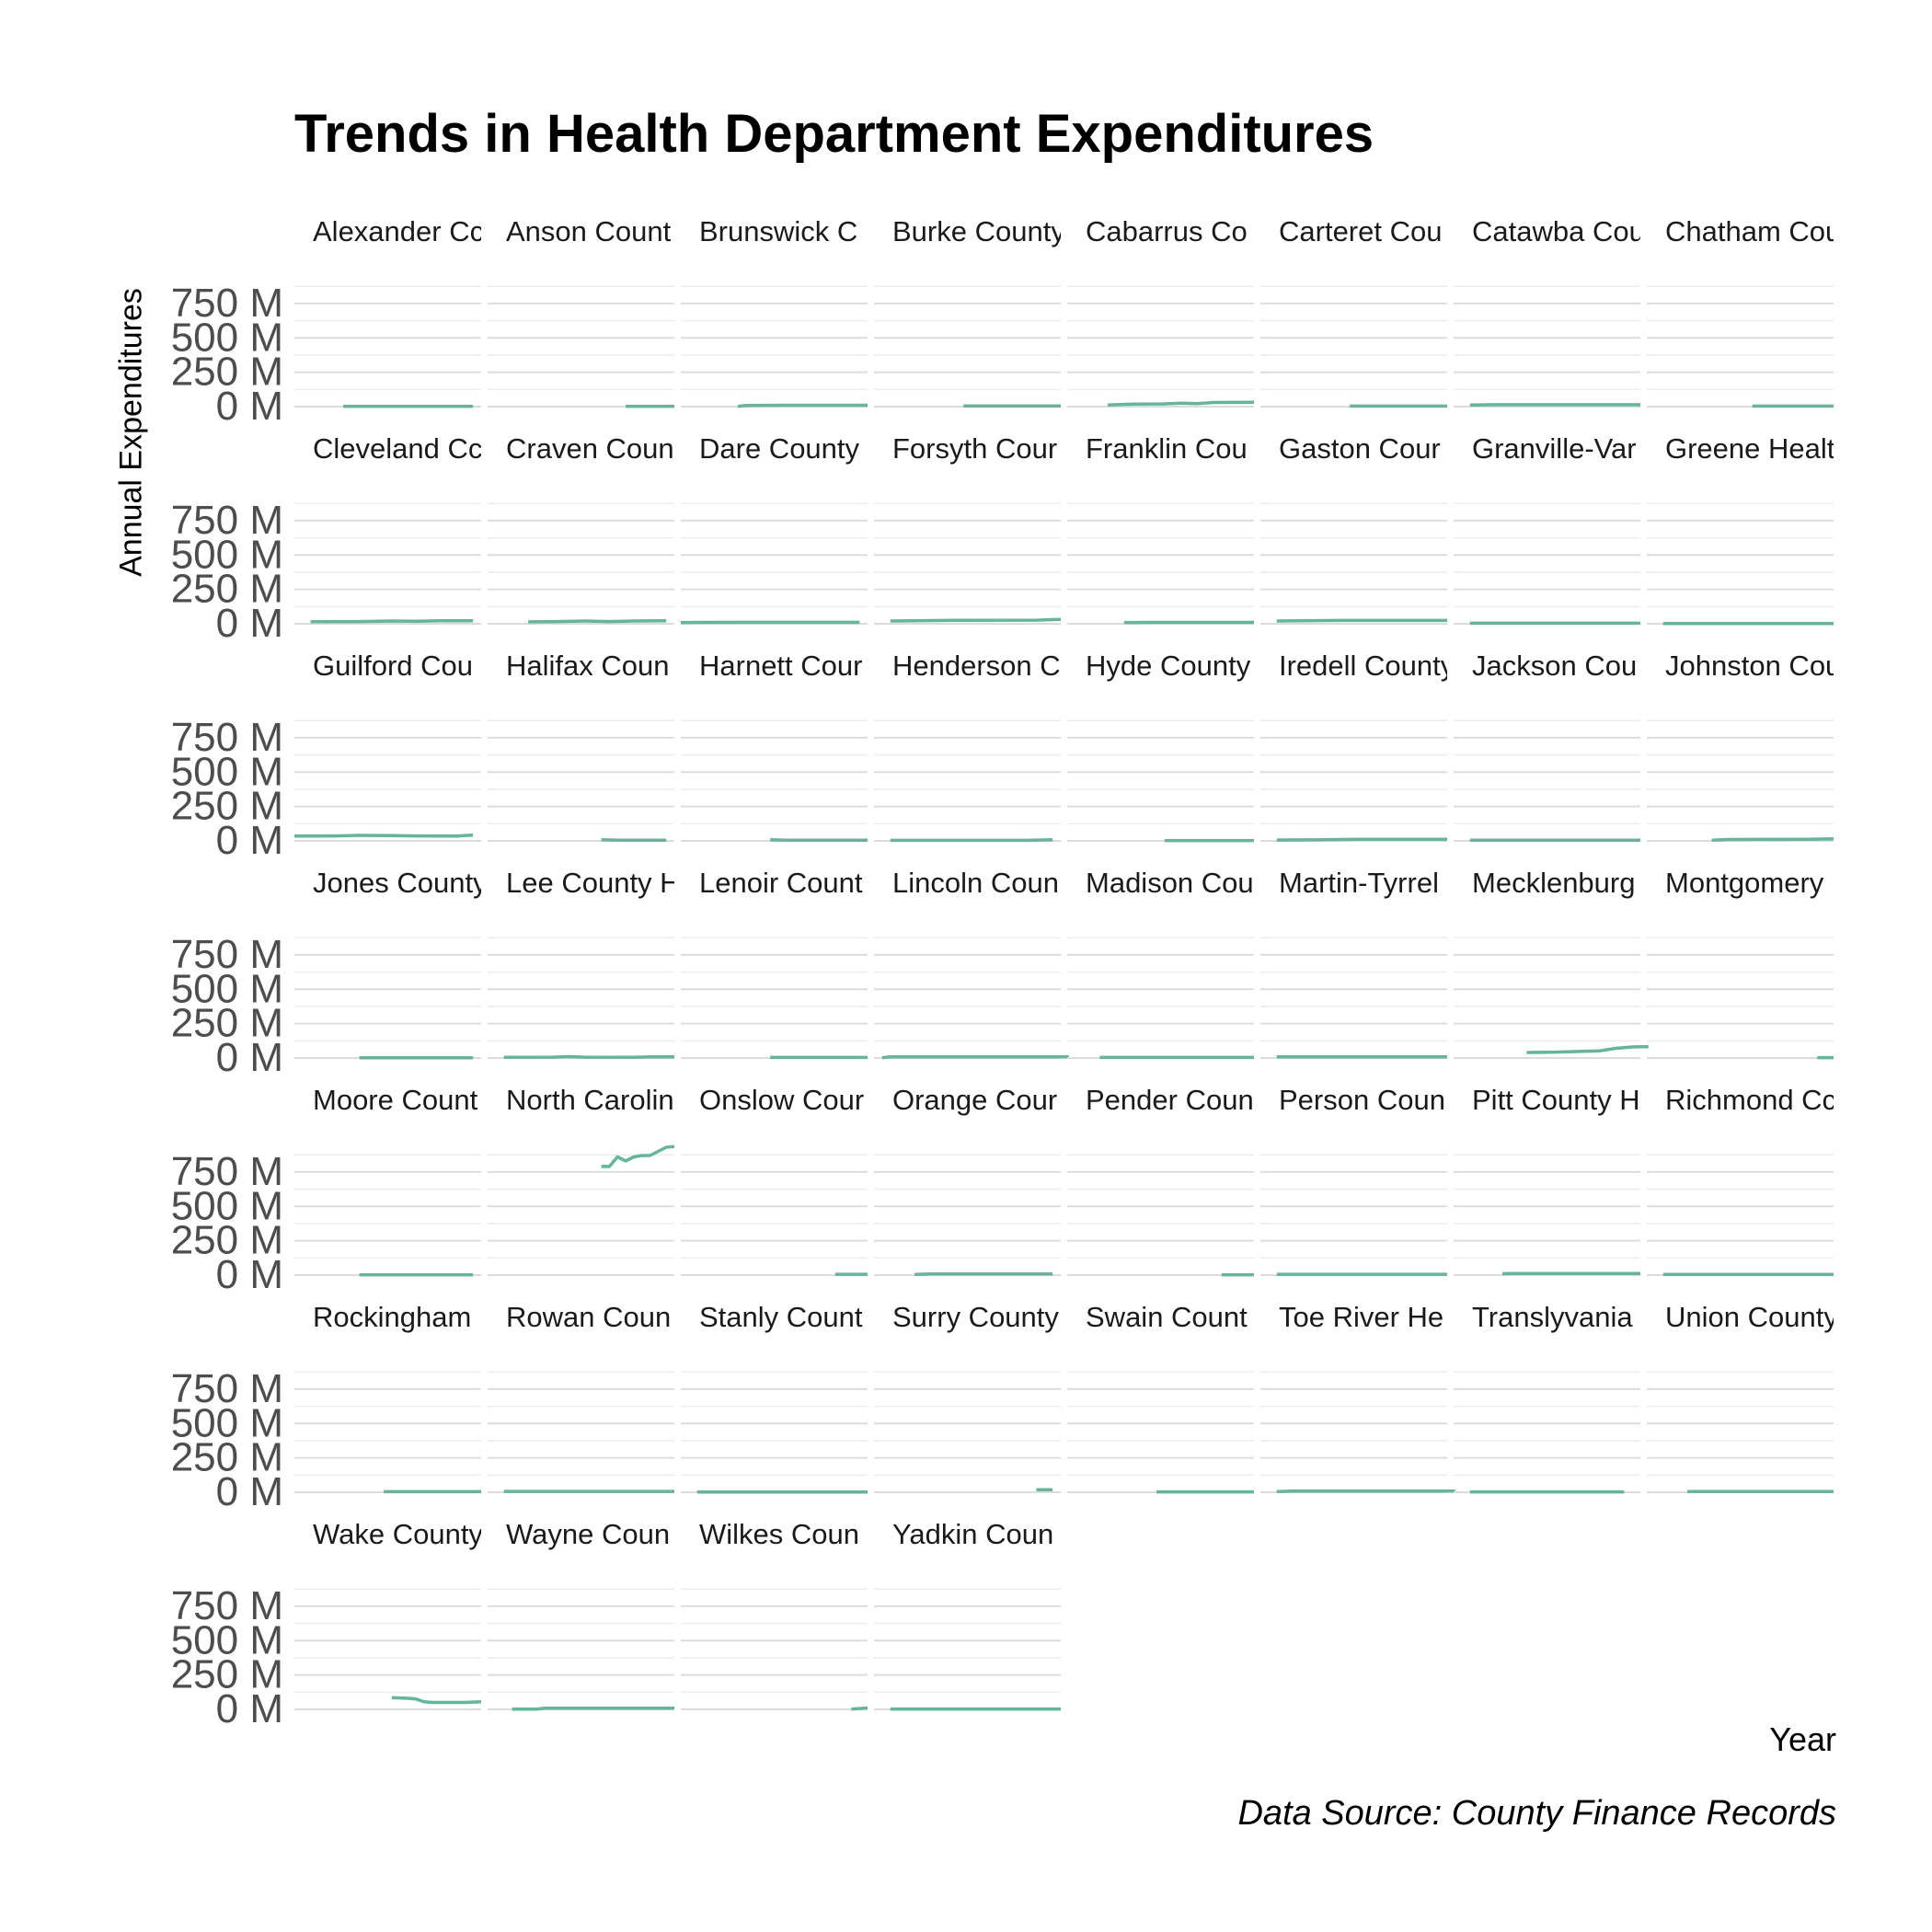 This screenshot has height=1932, width=1932. What do you see at coordinates (781, 1100) in the screenshot?
I see `facet-label: Onslow Cour` at bounding box center [781, 1100].